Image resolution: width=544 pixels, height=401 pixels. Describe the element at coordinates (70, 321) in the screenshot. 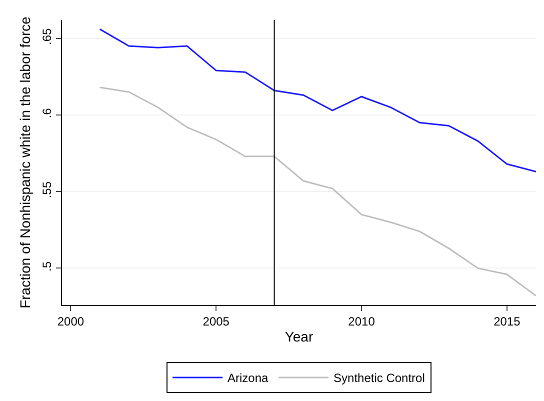

I see `x-tick-label: 2000` at that location.